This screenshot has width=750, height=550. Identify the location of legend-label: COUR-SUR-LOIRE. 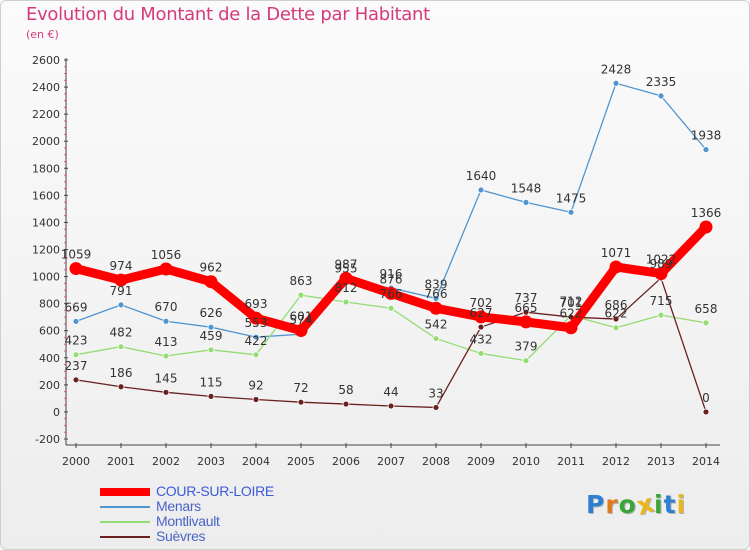
(215, 491).